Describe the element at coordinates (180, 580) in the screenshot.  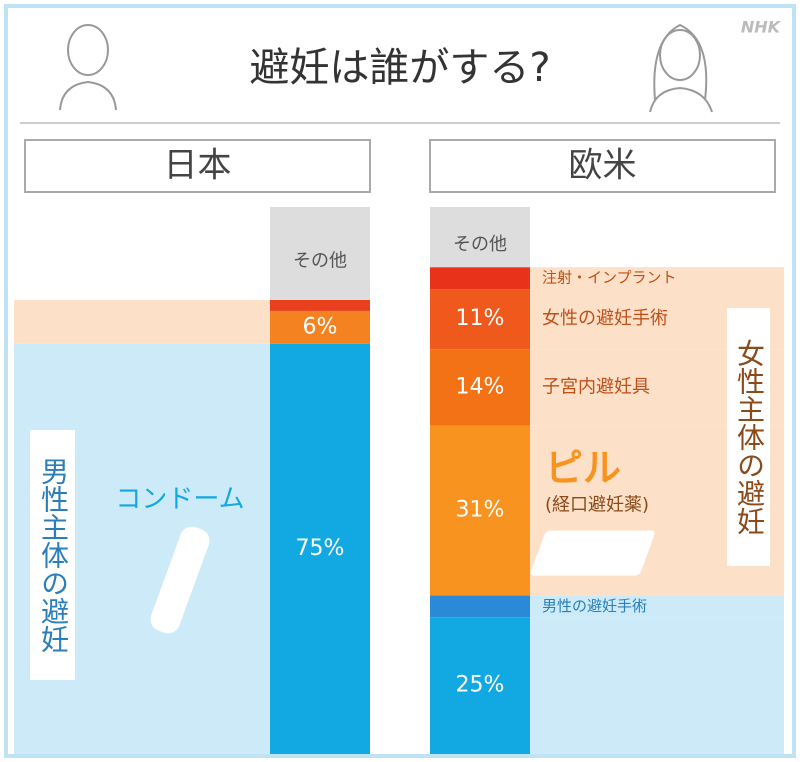
I see `condom-icon` at that location.